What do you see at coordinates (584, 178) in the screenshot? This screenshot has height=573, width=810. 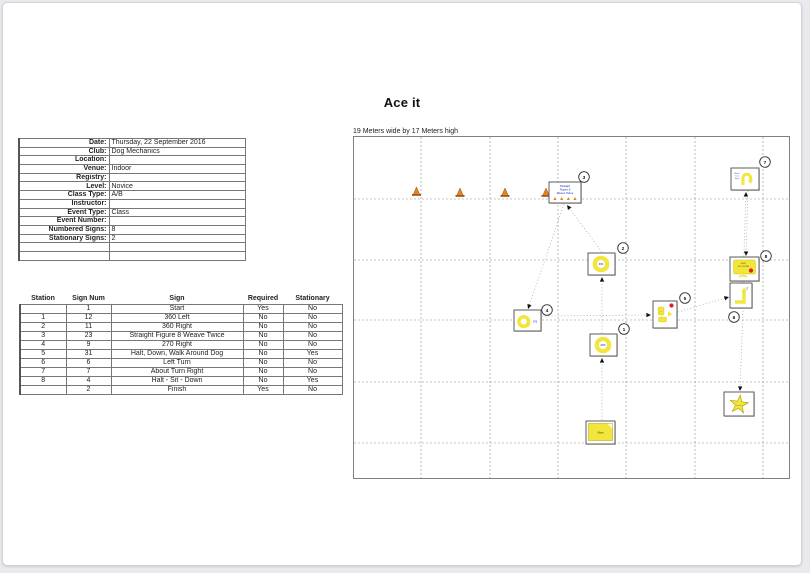 I see `sign-micro-text: 3` at bounding box center [584, 178].